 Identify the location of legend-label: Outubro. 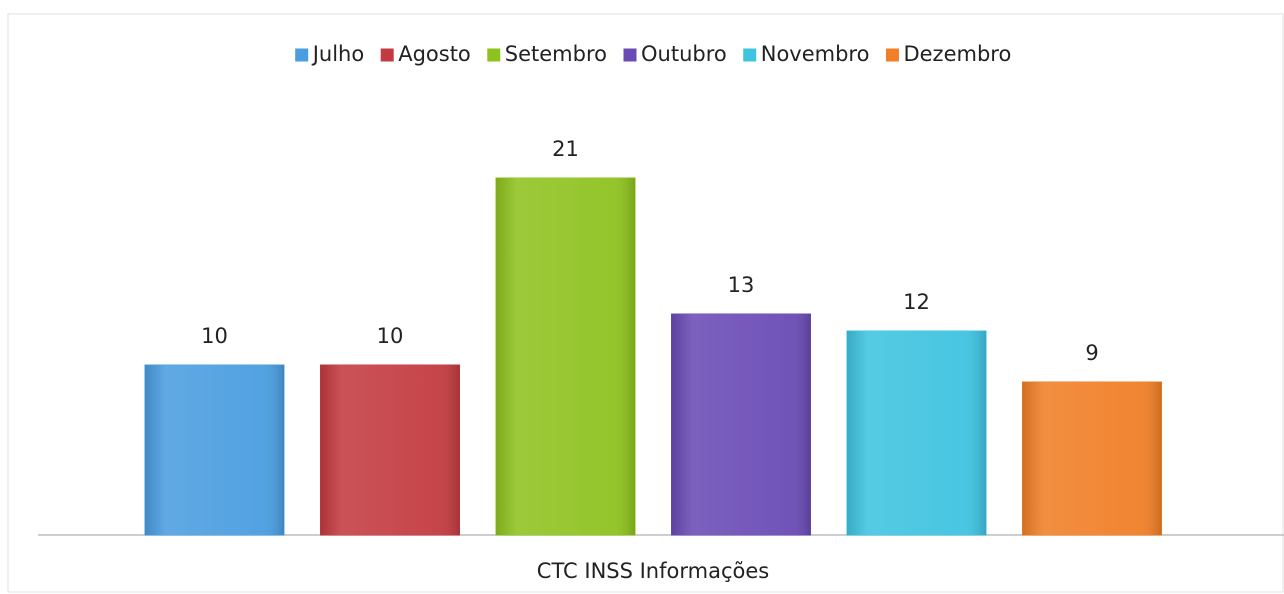
(684, 54).